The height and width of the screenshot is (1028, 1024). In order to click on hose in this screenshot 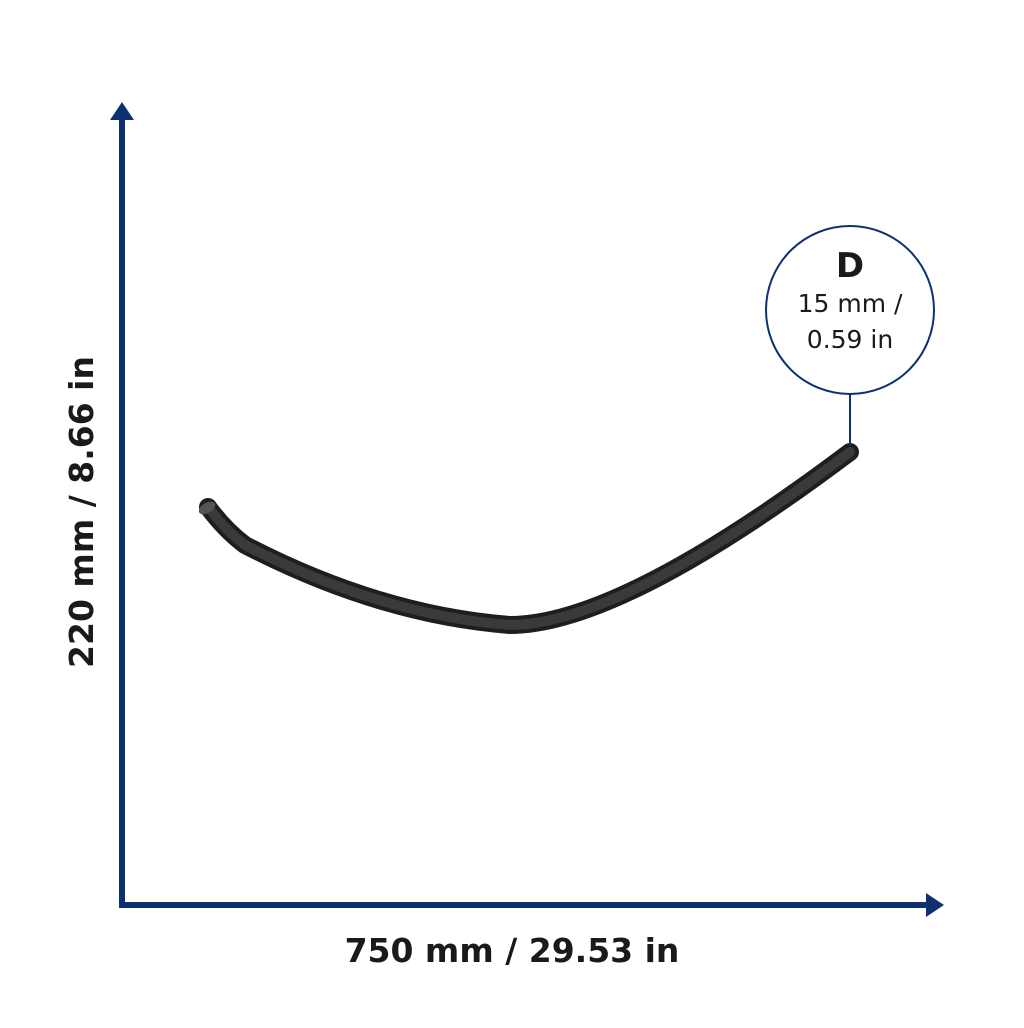, I will do `click(529, 539)`.